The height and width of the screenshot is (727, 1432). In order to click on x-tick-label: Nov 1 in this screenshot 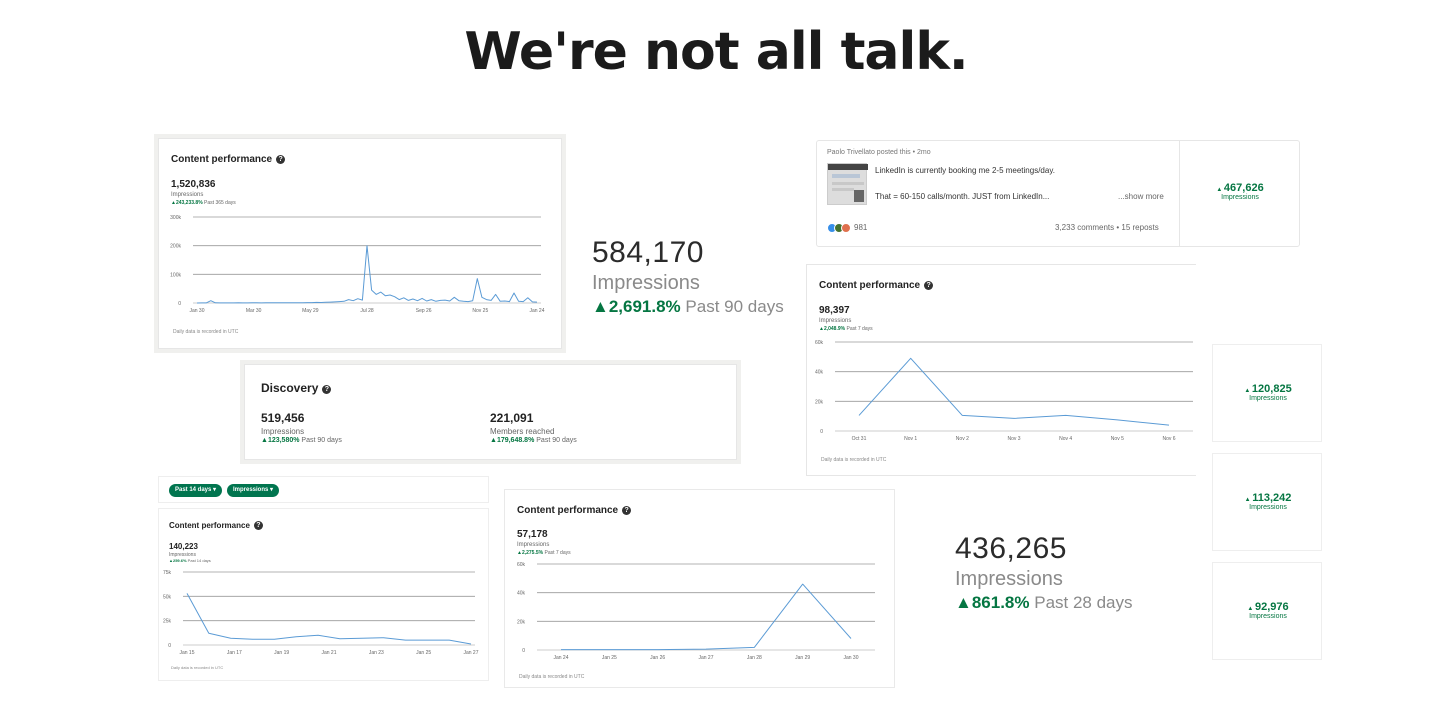, I will do `click(910, 439)`.